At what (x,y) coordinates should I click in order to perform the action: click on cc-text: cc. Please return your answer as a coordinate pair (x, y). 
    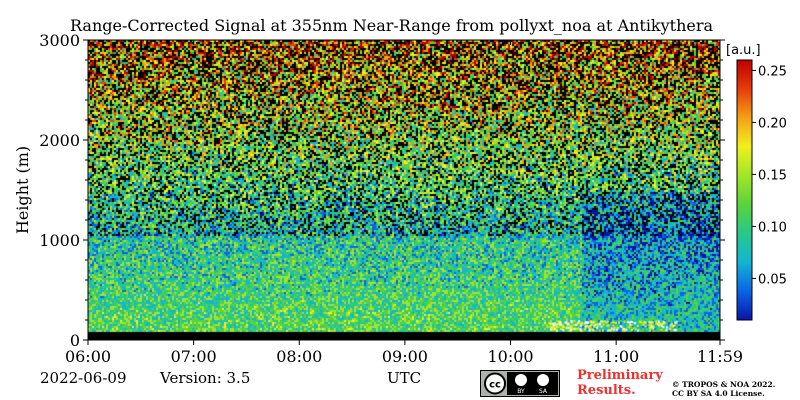
    Looking at the image, I should click on (495, 385).